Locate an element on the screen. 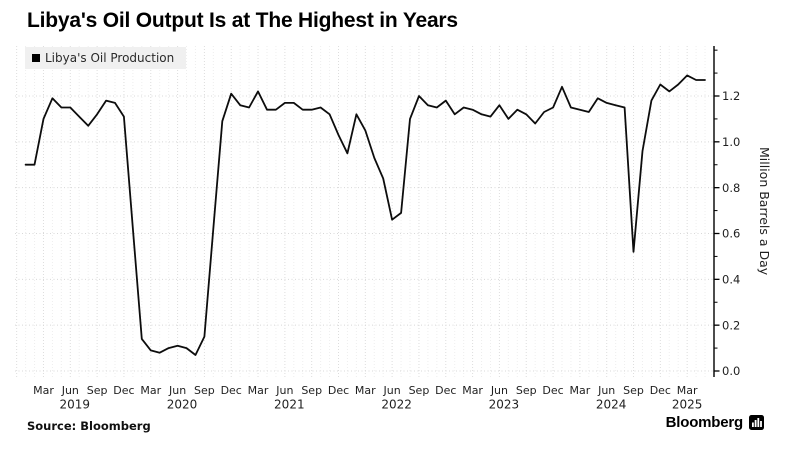 Image resolution: width=786 pixels, height=451 pixels. x-axis-year-label: 2022 is located at coordinates (396, 405).